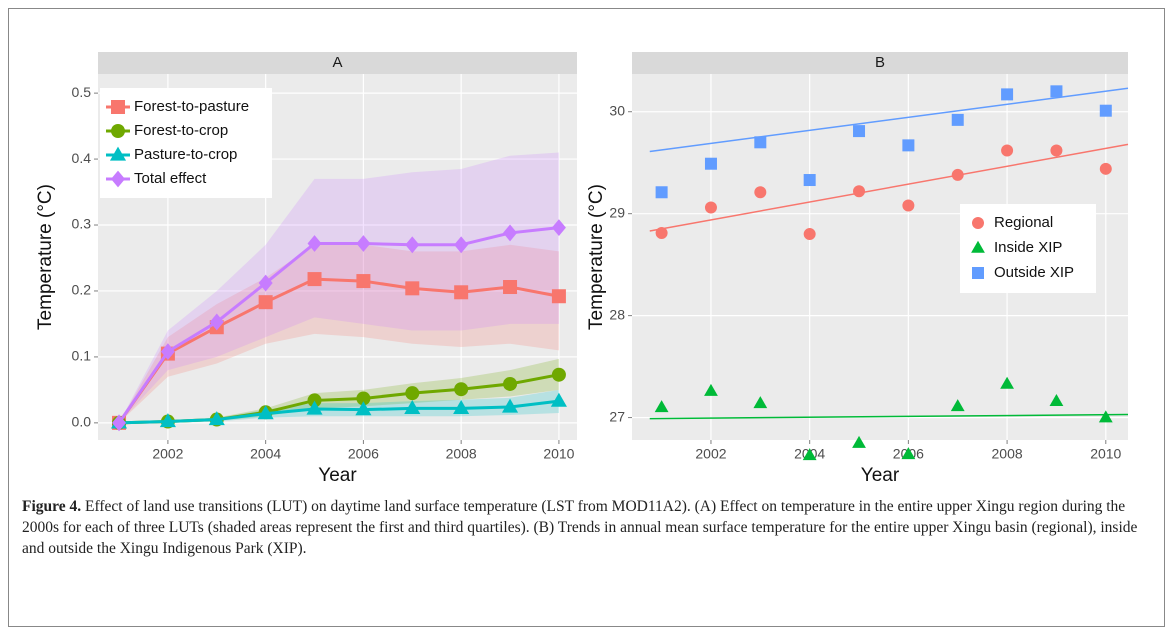 This screenshot has width=1173, height=635. What do you see at coordinates (82, 224) in the screenshot?
I see `y-tick-label: 0.3` at bounding box center [82, 224].